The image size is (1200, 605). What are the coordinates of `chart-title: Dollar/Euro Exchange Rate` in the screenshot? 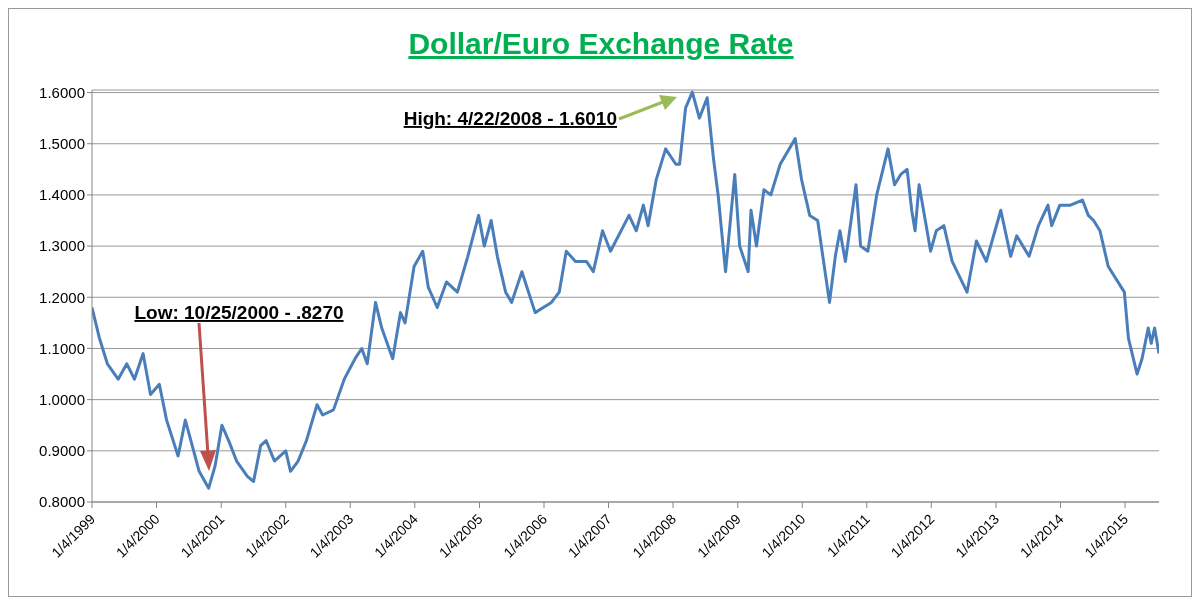 It's located at (601, 44).